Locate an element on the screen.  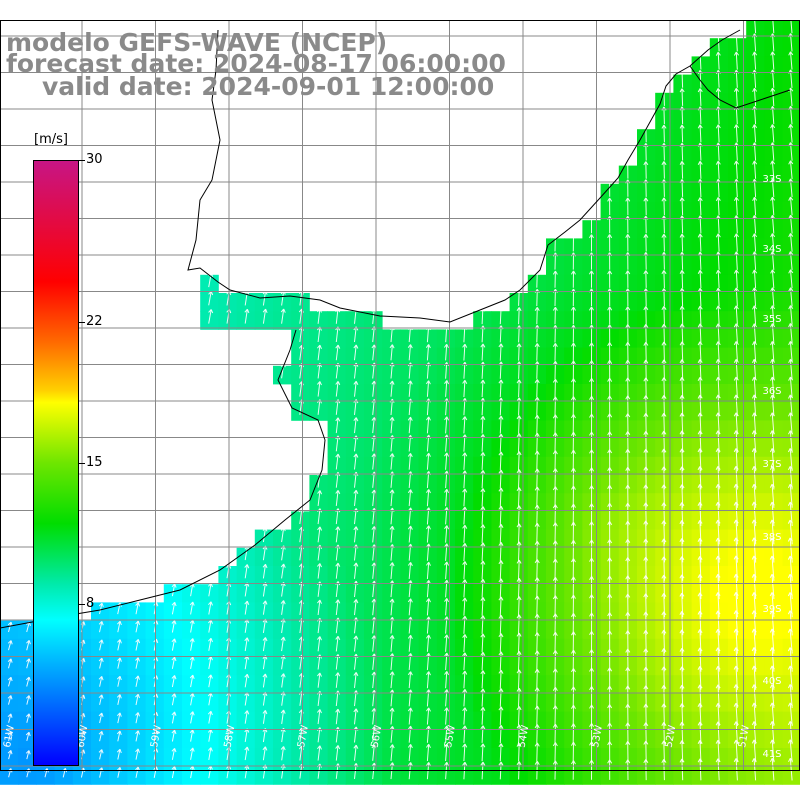
longitude-label: 54W is located at coordinates (524, 736).